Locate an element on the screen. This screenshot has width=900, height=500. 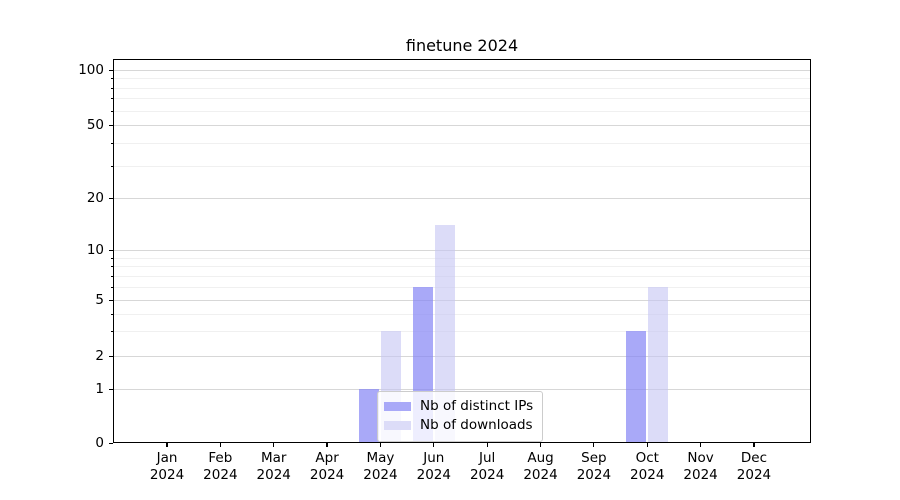
y-tick-label: 100 is located at coordinates (91, 70).